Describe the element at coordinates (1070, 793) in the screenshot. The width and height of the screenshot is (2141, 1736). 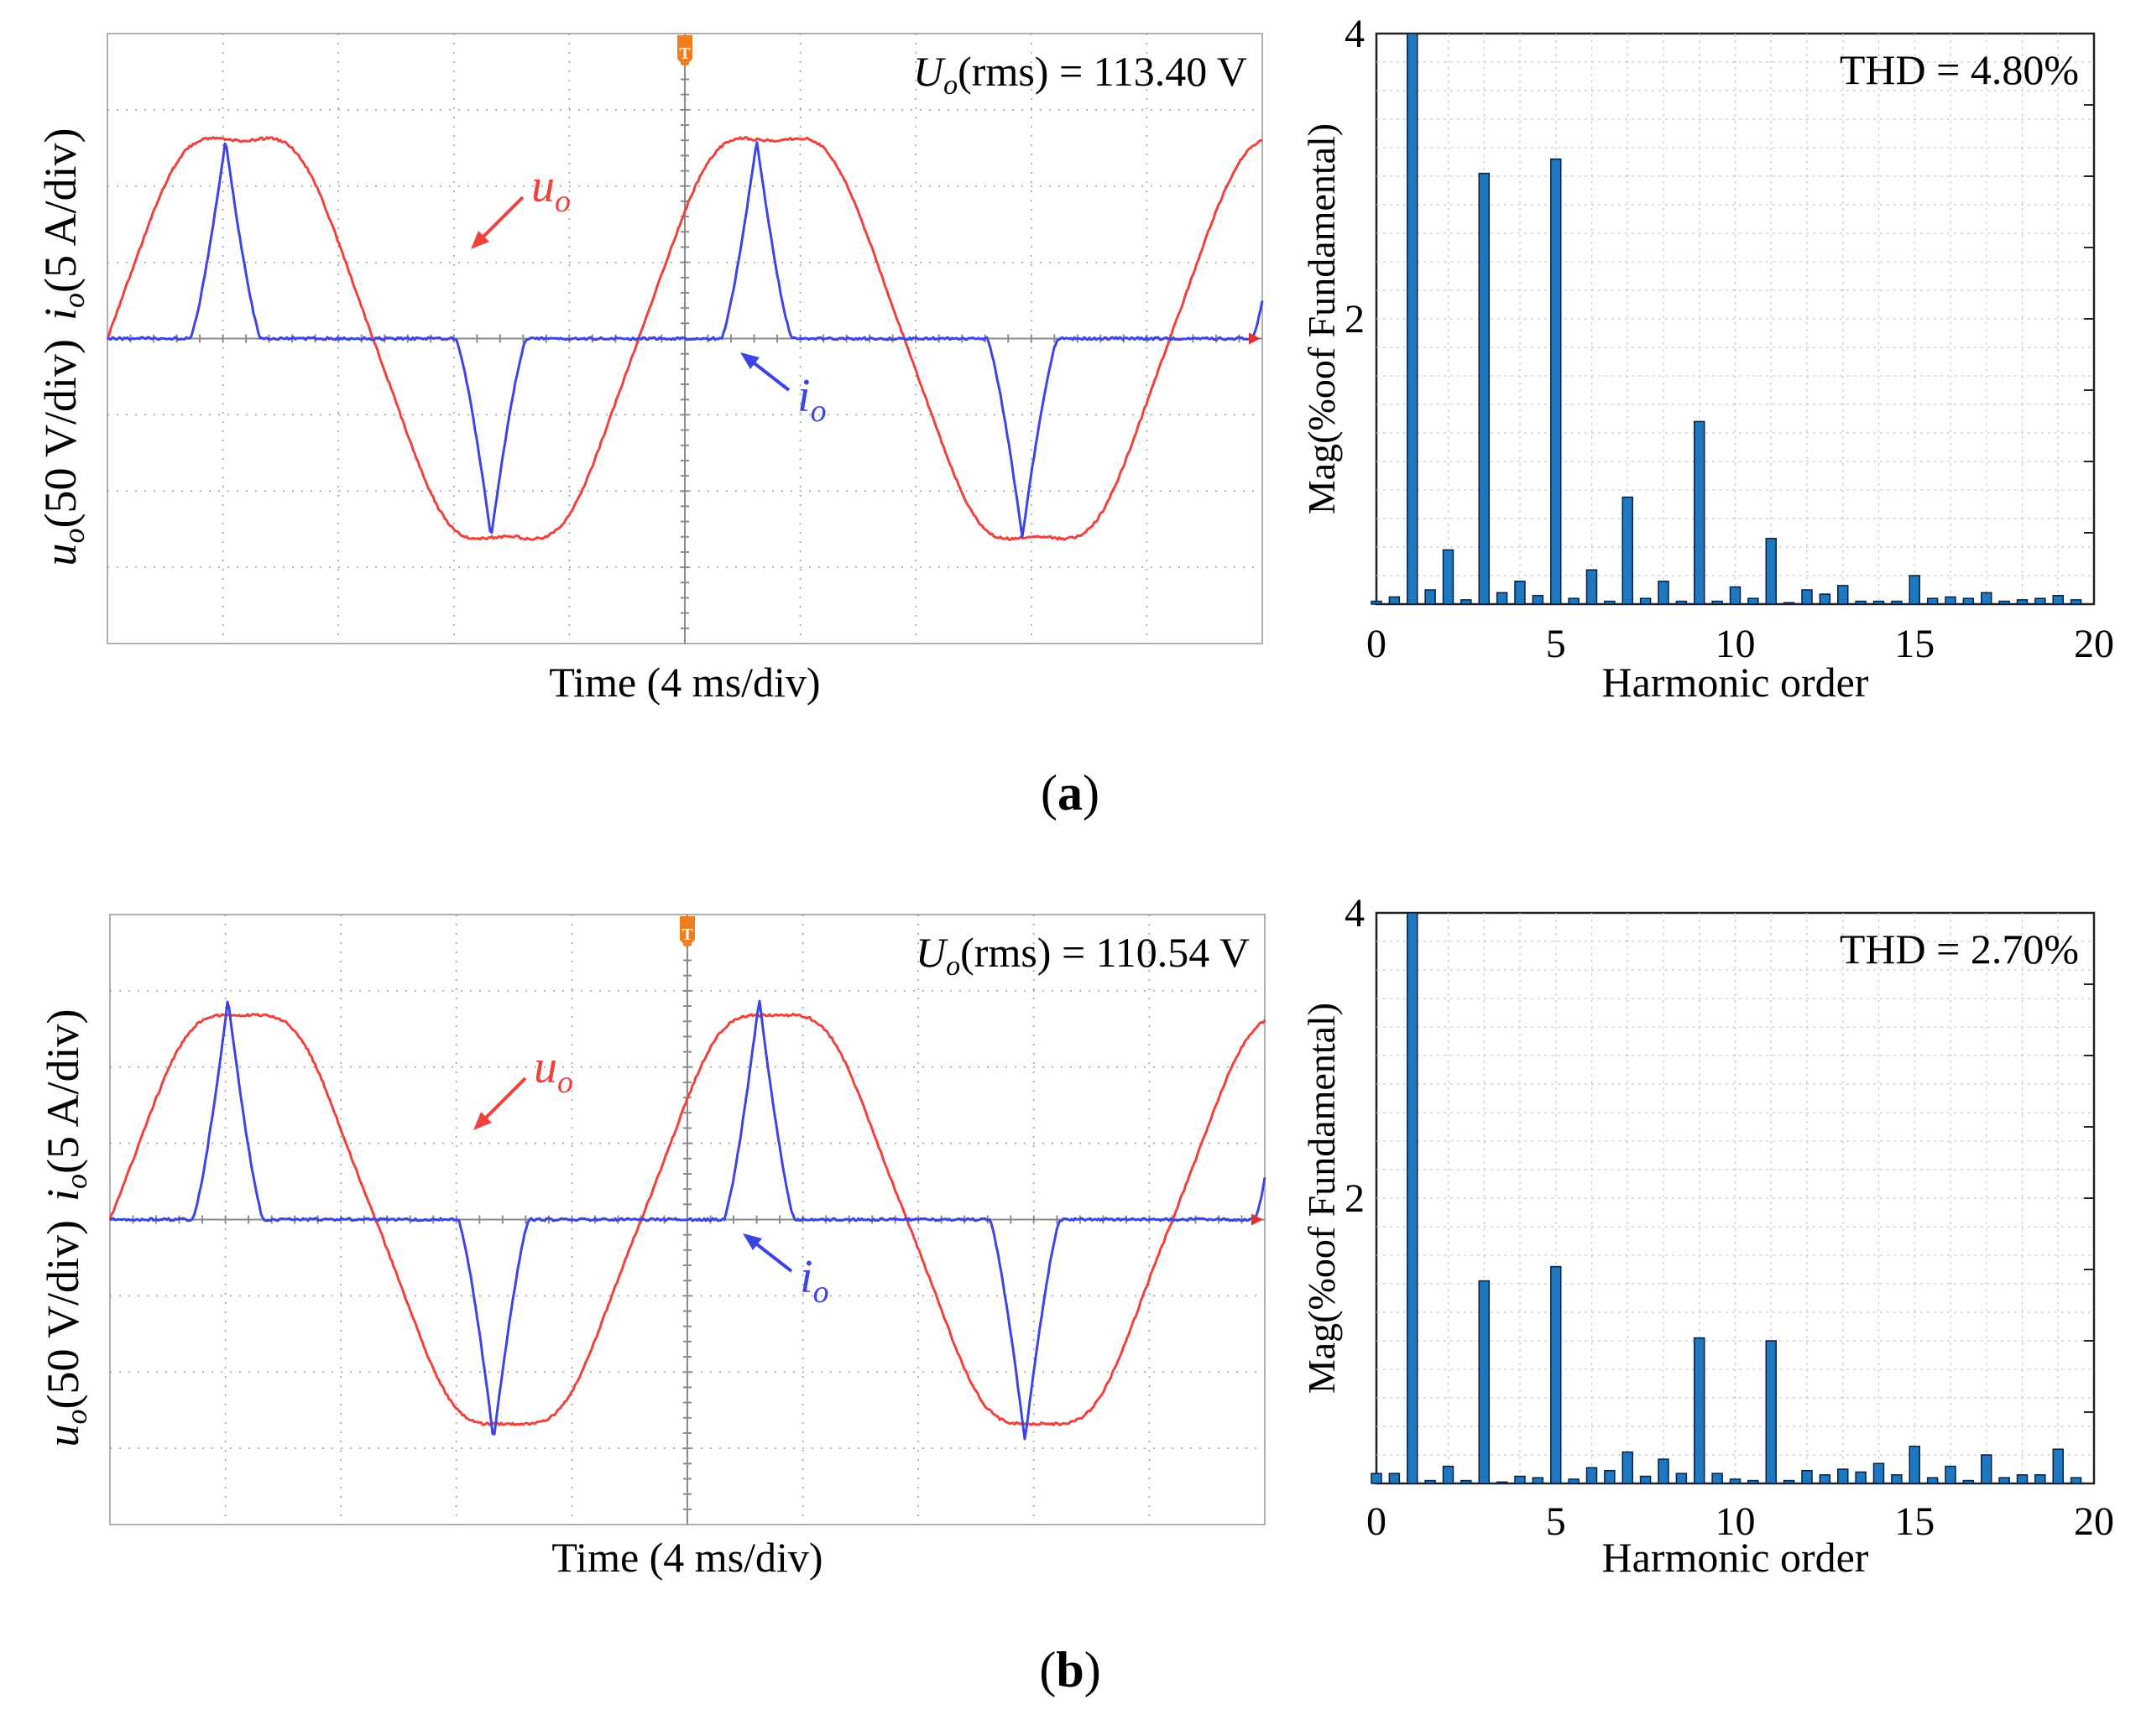
I see `panel-caption: (a)` at that location.